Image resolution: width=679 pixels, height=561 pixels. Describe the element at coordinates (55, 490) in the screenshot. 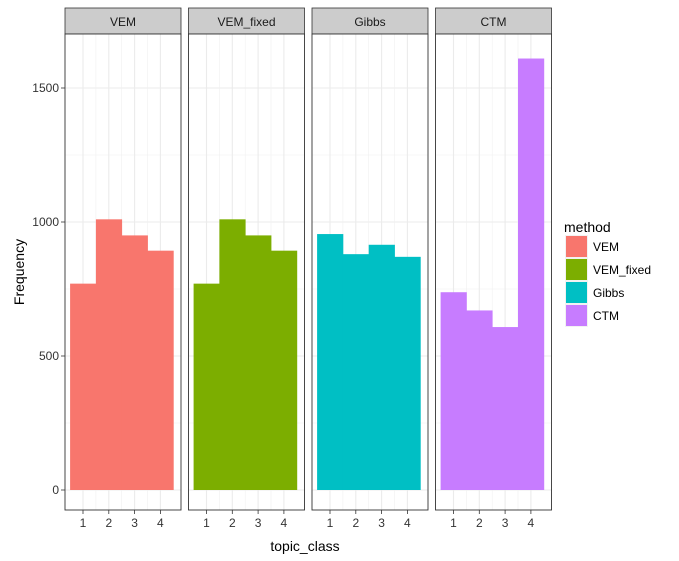

I see `y-tick-label: 0` at that location.